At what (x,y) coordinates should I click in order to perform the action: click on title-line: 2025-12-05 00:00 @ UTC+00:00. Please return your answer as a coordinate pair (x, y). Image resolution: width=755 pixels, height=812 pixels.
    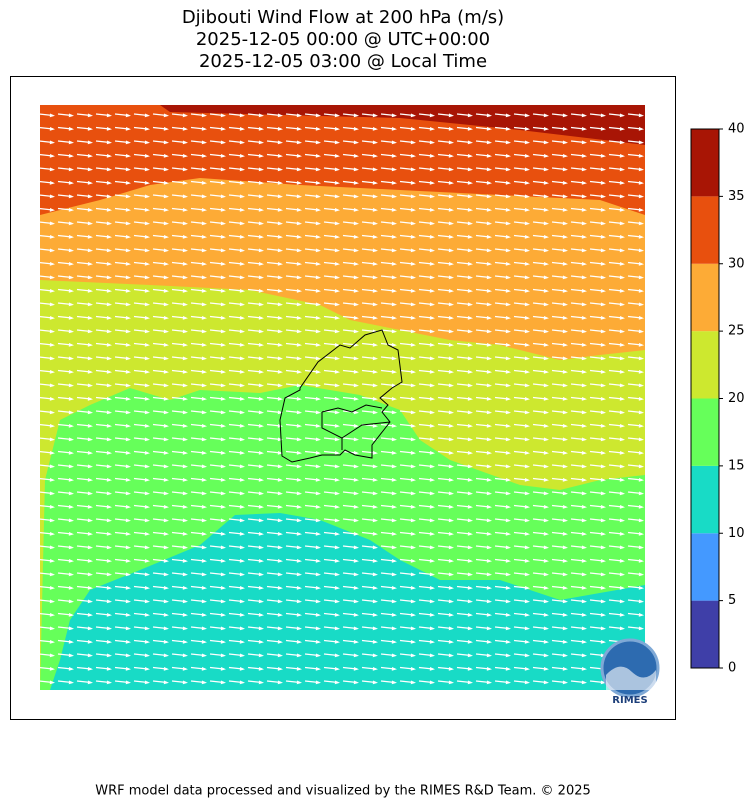
    Looking at the image, I should click on (343, 39).